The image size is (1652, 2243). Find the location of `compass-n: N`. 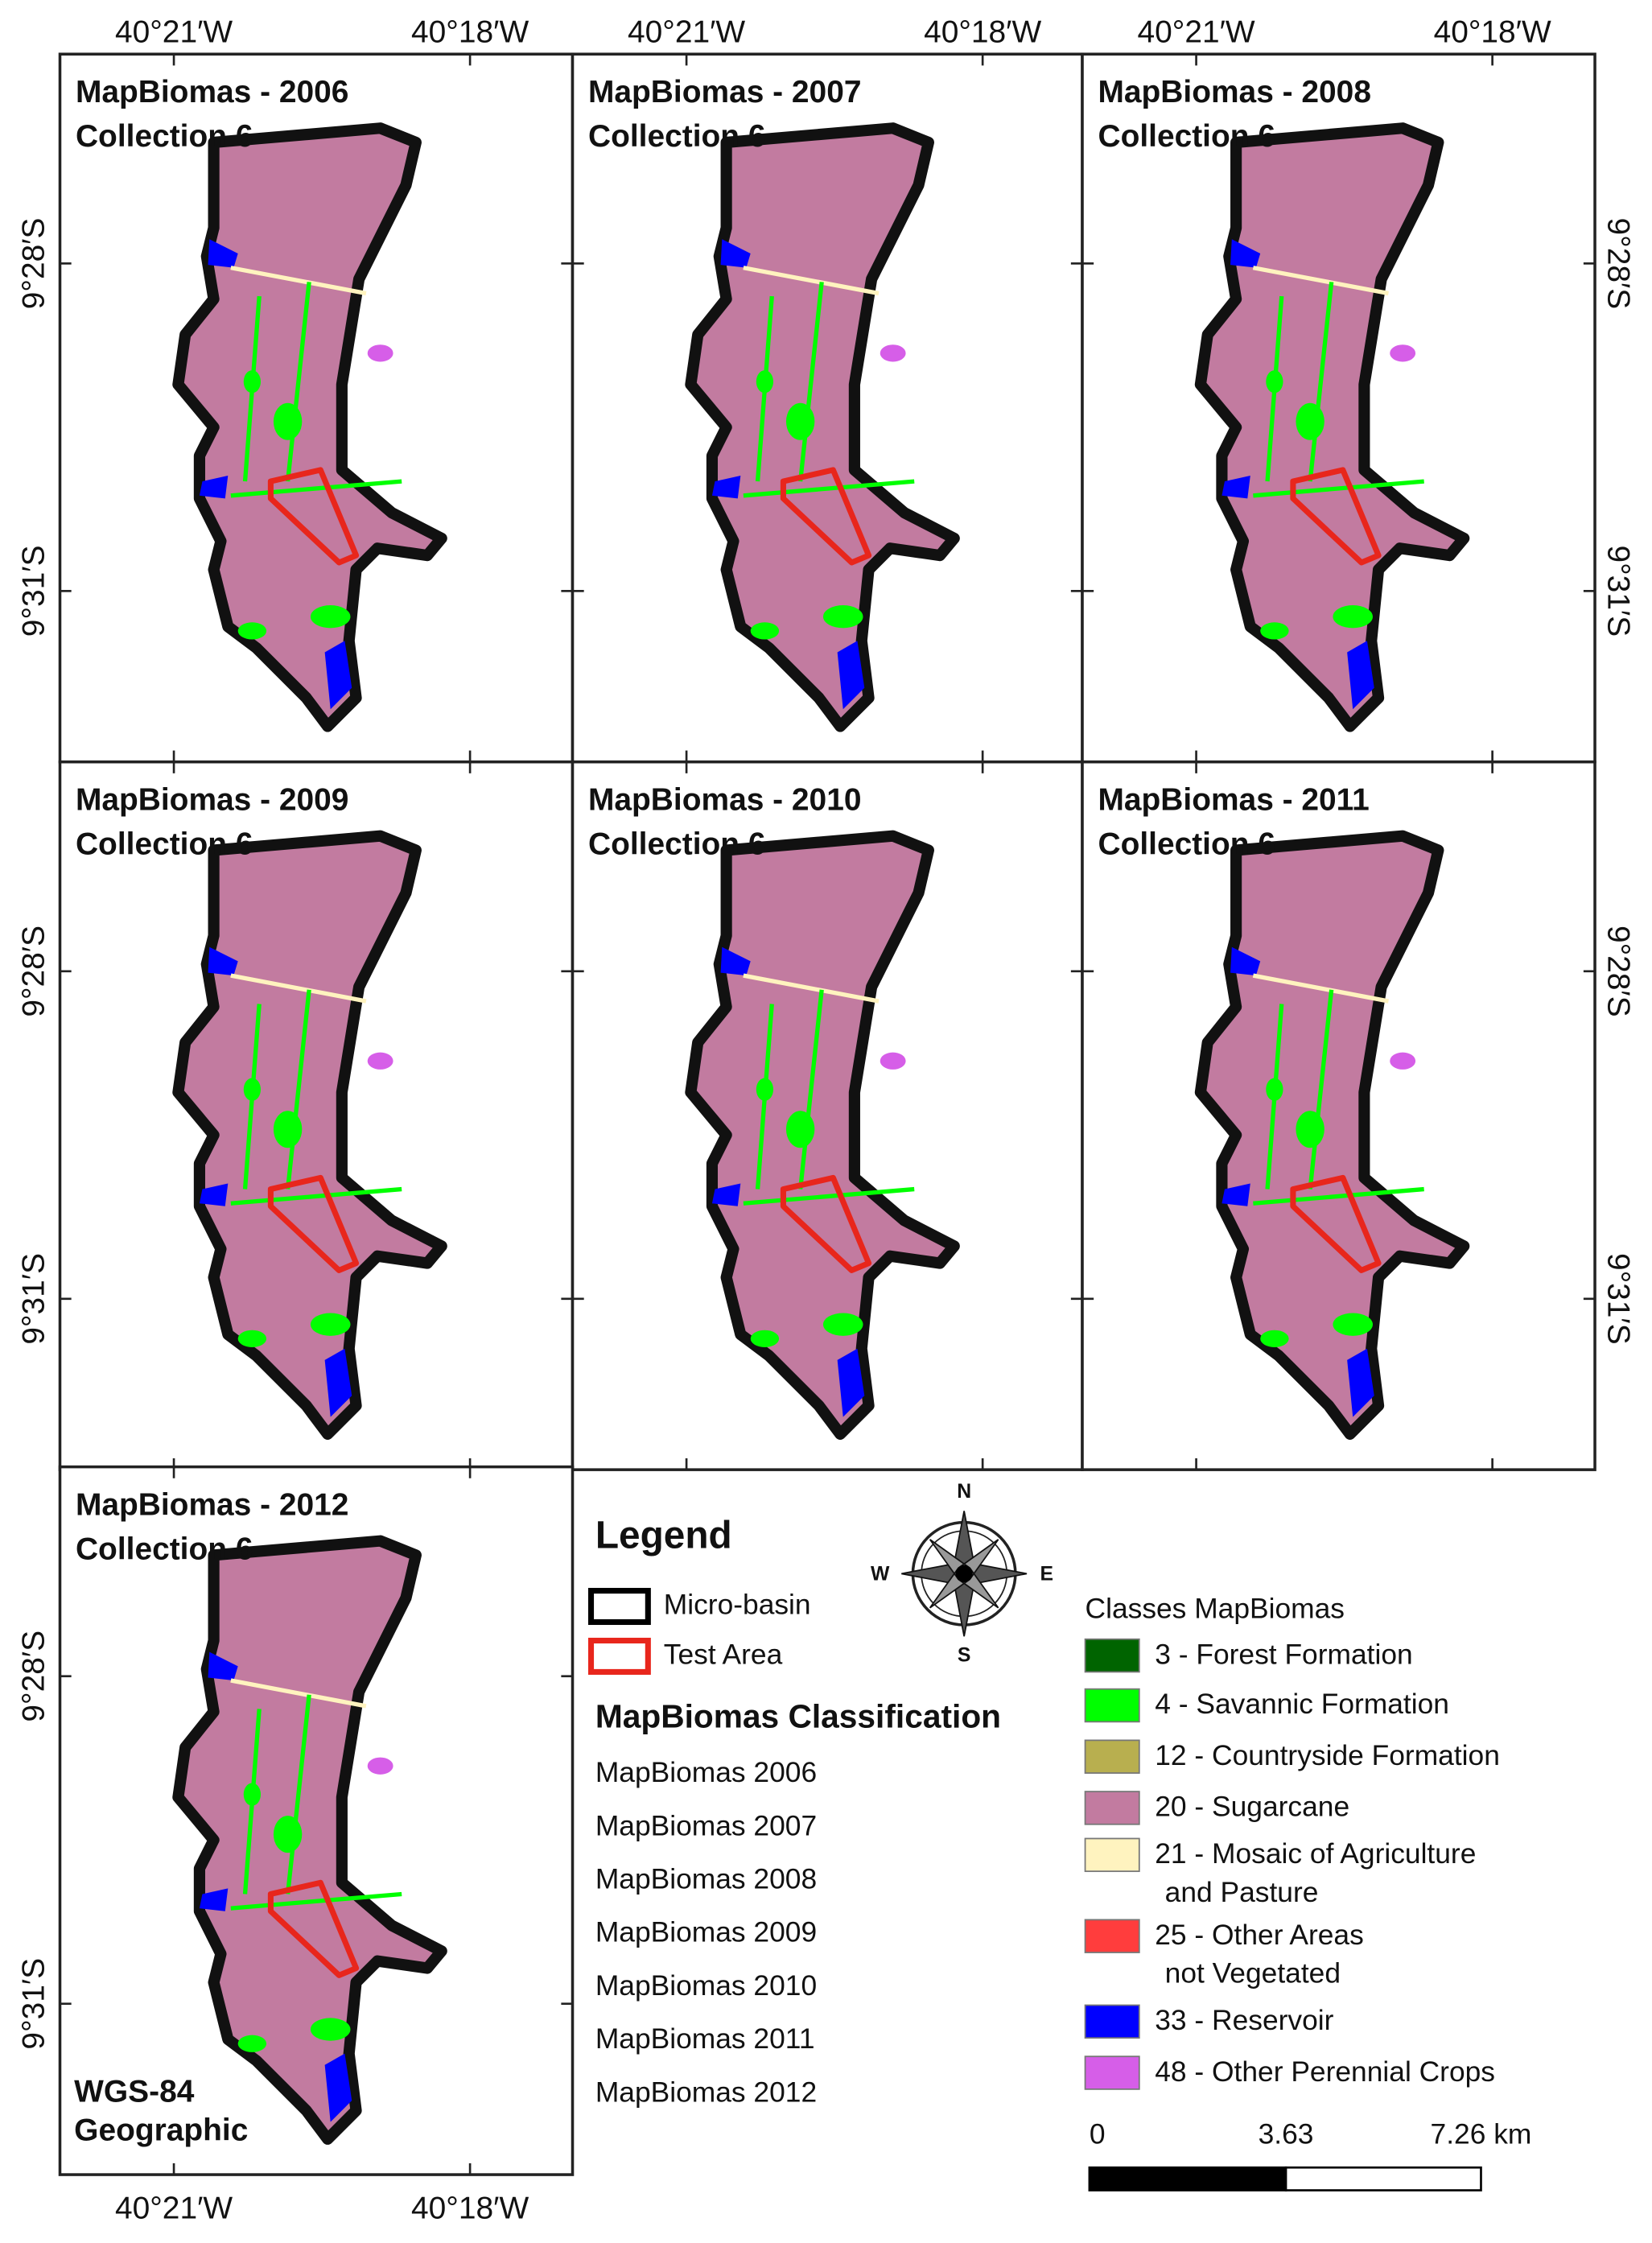

compass-n: N is located at coordinates (964, 1492).